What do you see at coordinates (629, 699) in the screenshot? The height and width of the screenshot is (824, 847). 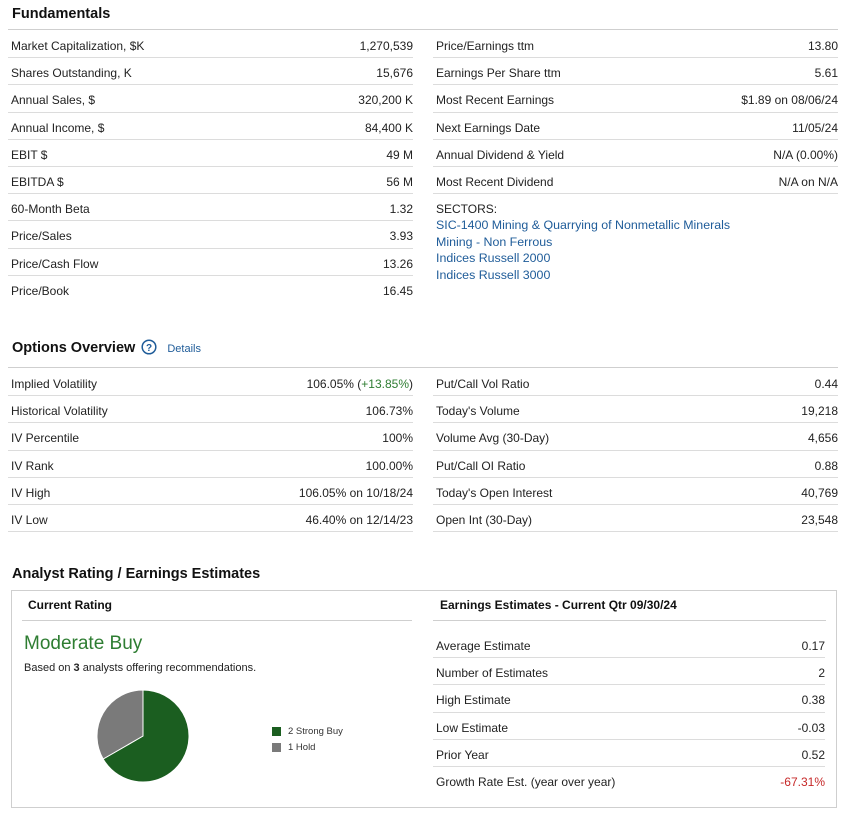 I see `table-row: High Estimate 0.38` at bounding box center [629, 699].